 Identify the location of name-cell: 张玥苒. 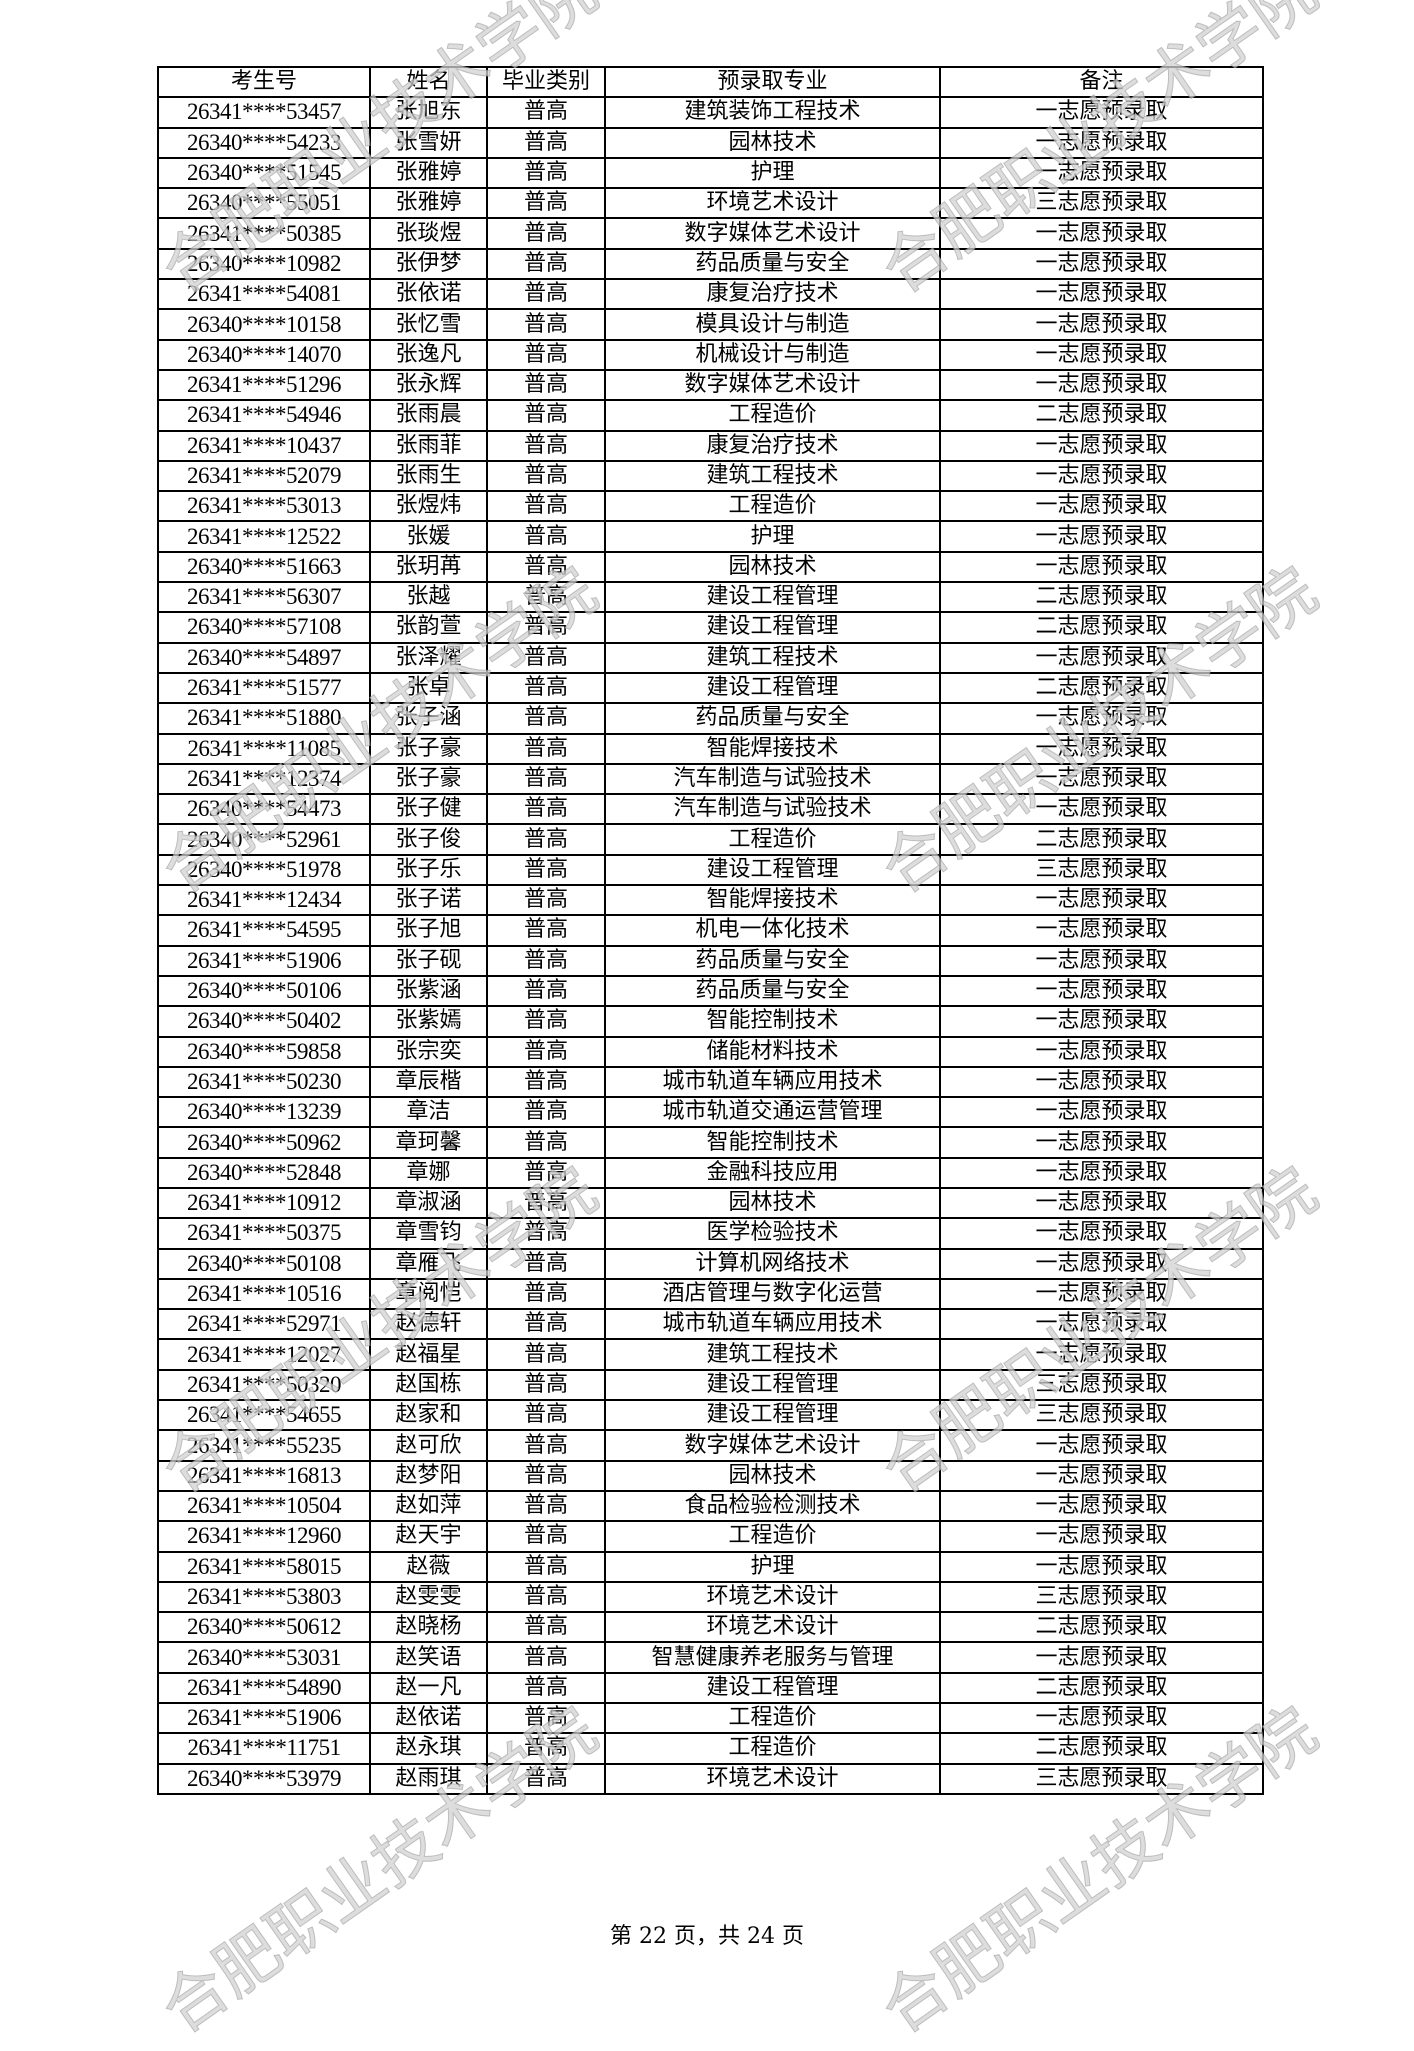
(428, 567).